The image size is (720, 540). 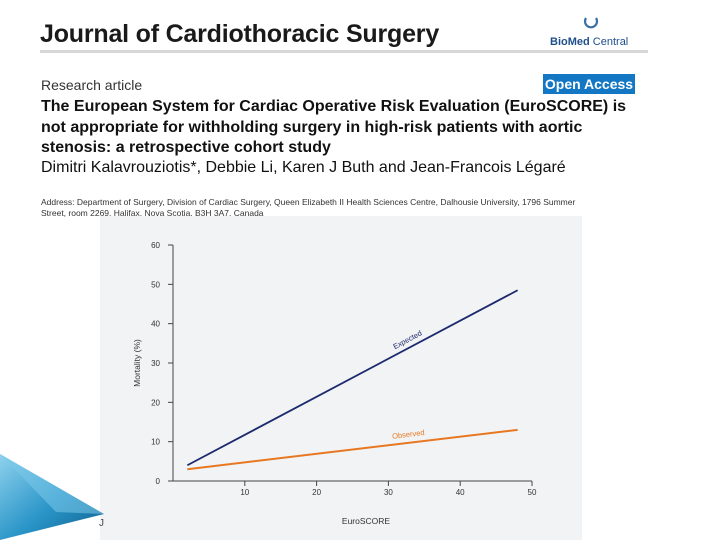 What do you see at coordinates (101, 523) in the screenshot?
I see `footer-mark: J` at bounding box center [101, 523].